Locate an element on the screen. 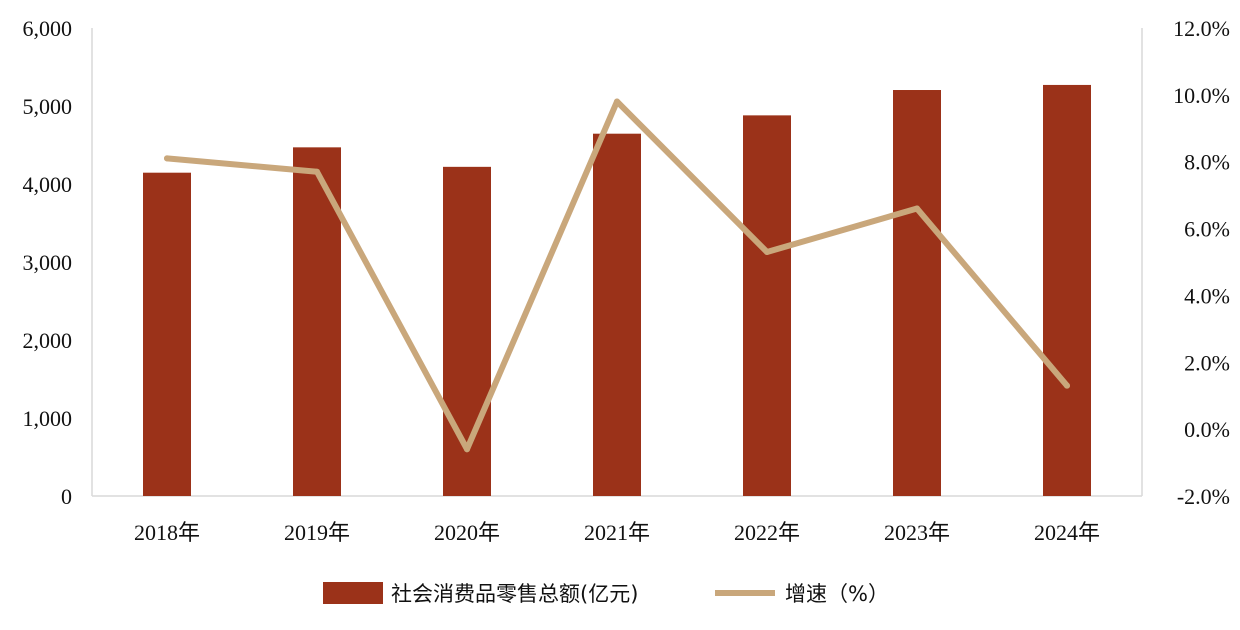 The image size is (1240, 630). left-tick-label: 1,000 is located at coordinates (48, 418).